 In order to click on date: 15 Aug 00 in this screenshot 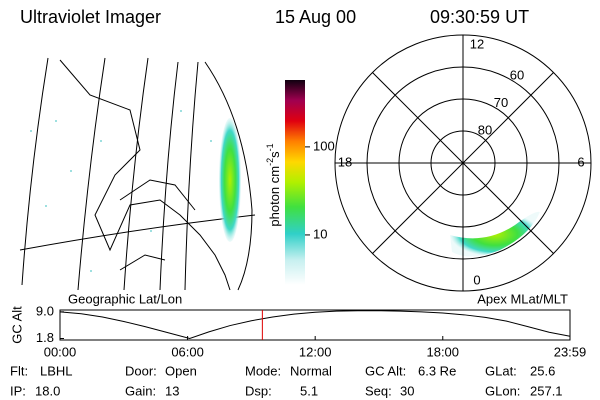, I will do `click(315, 17)`.